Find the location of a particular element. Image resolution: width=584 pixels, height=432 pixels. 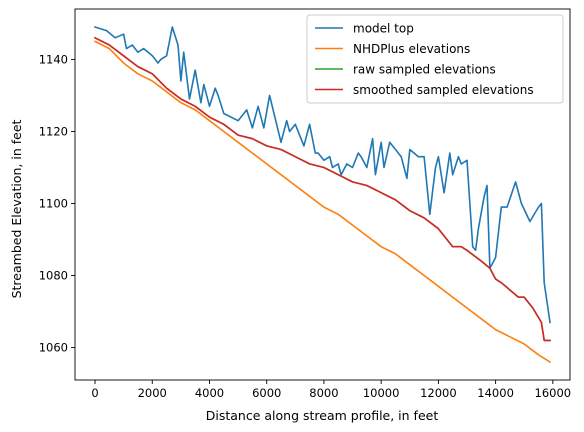

y-axis: 1060 1080 1100 1120 1140 is located at coordinates (57, 203).